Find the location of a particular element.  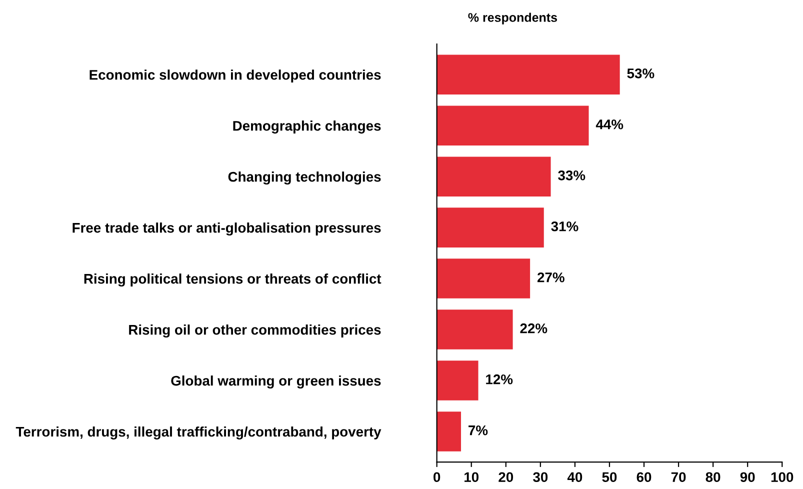

data-label: 31% is located at coordinates (564, 226).